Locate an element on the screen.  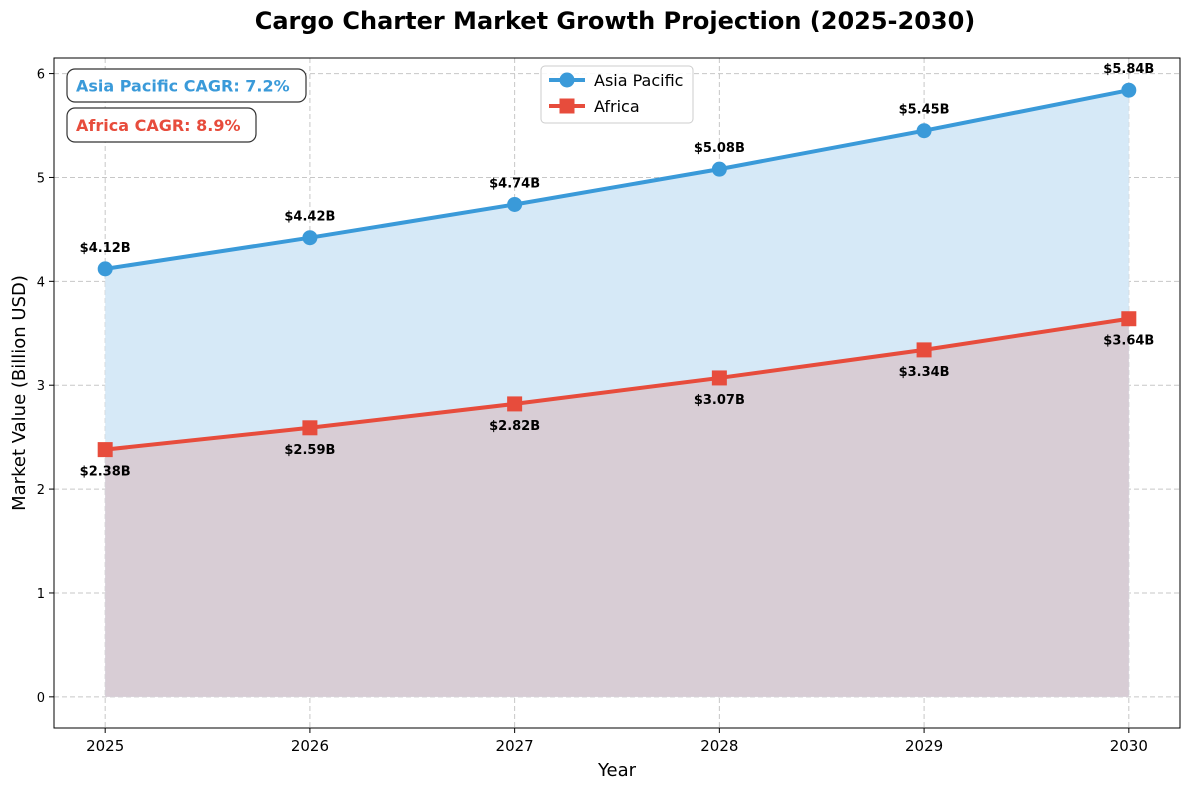
legend-label: Africa is located at coordinates (617, 106).